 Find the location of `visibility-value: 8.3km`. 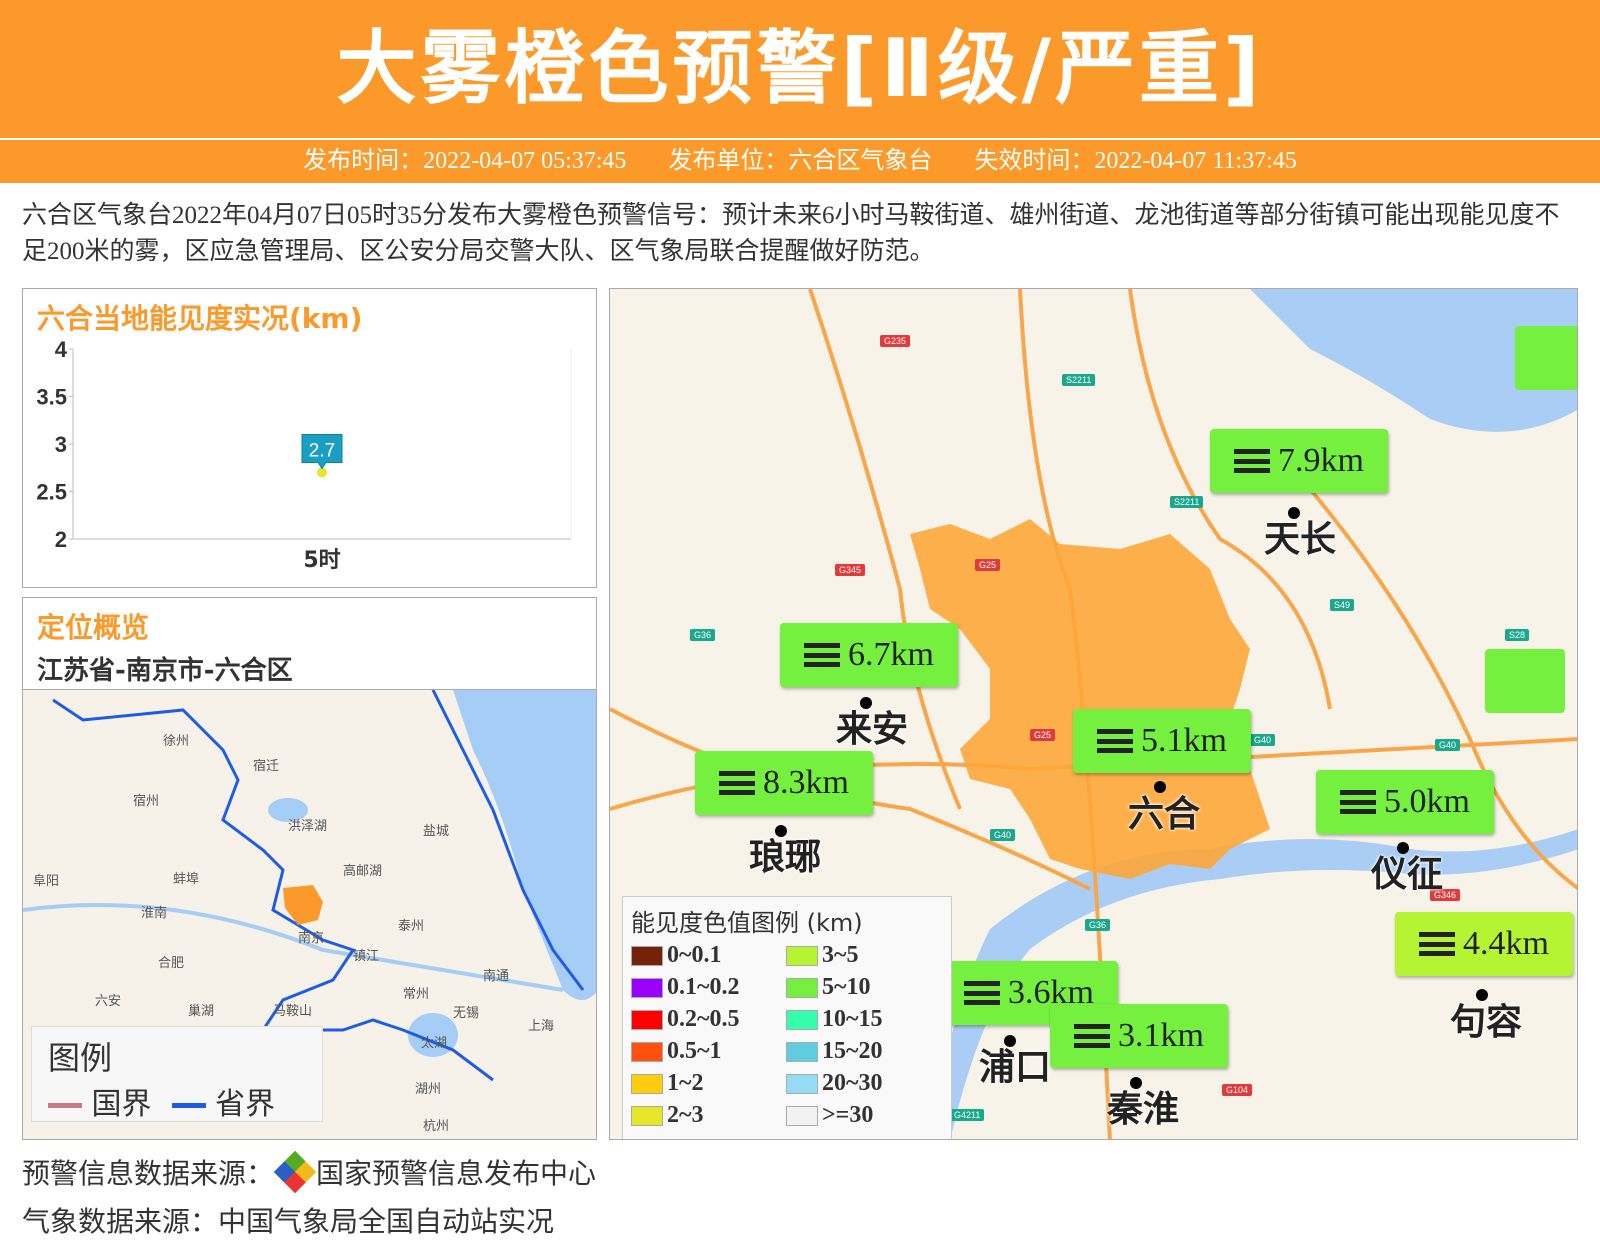

visibility-value: 8.3km is located at coordinates (806, 782).